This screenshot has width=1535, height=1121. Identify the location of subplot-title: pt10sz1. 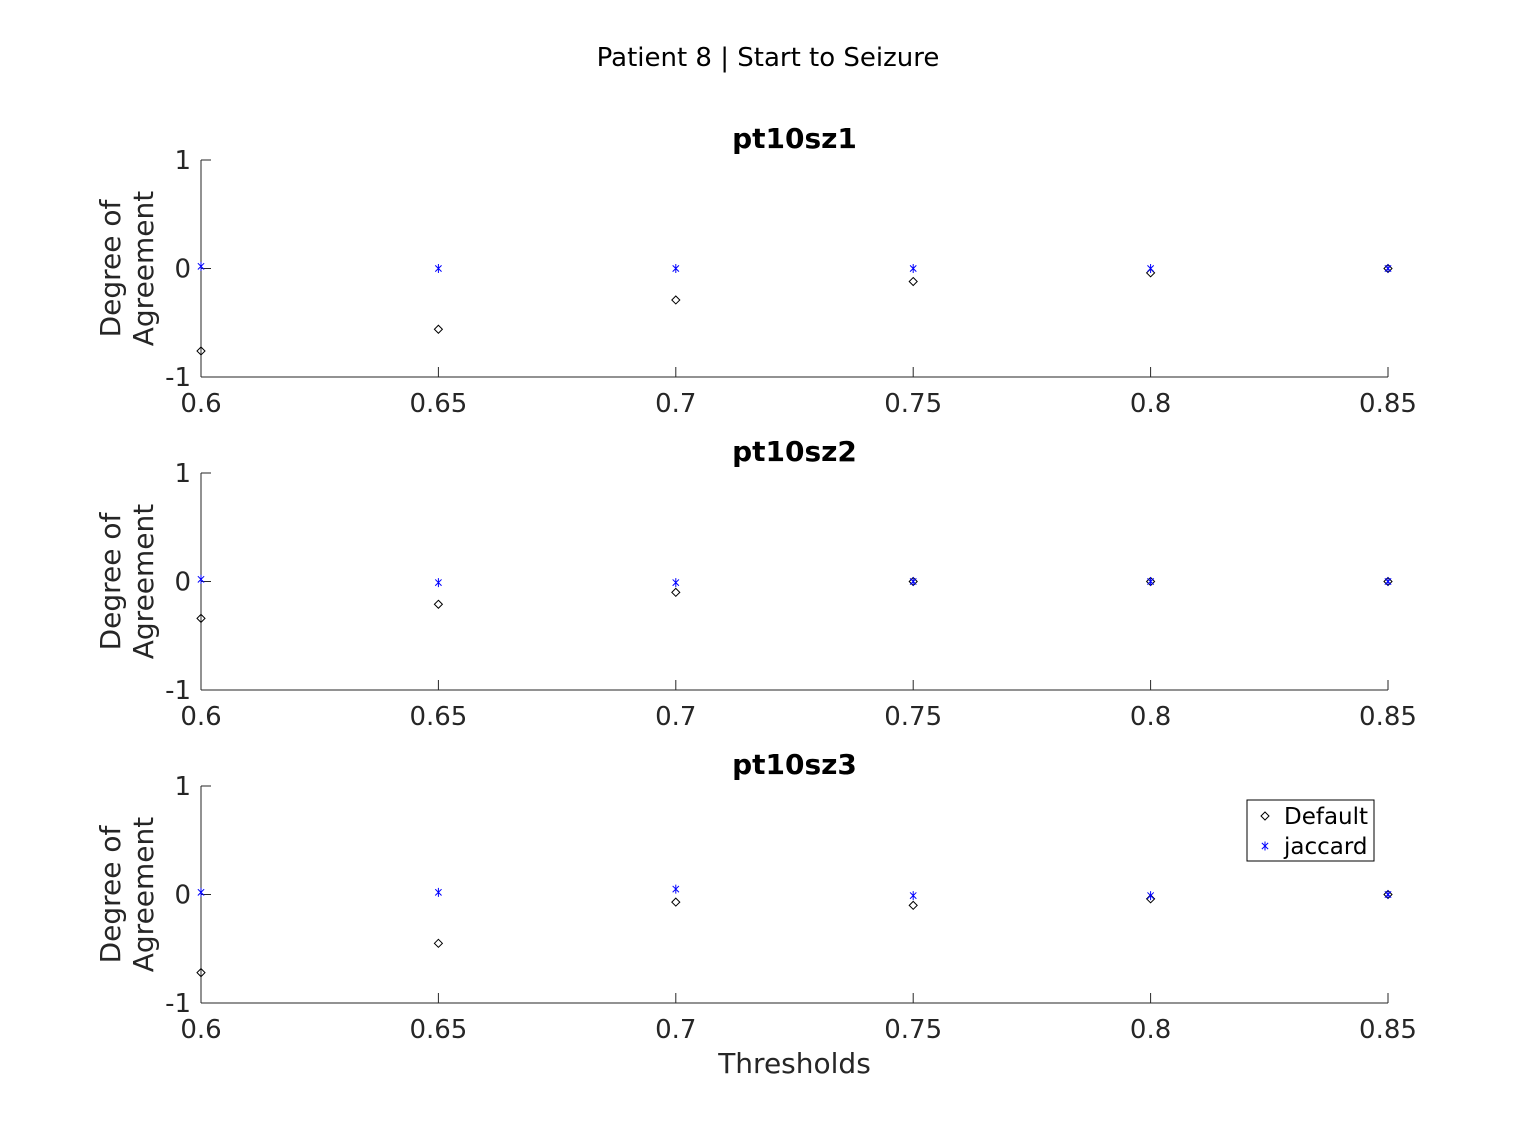
(794, 138).